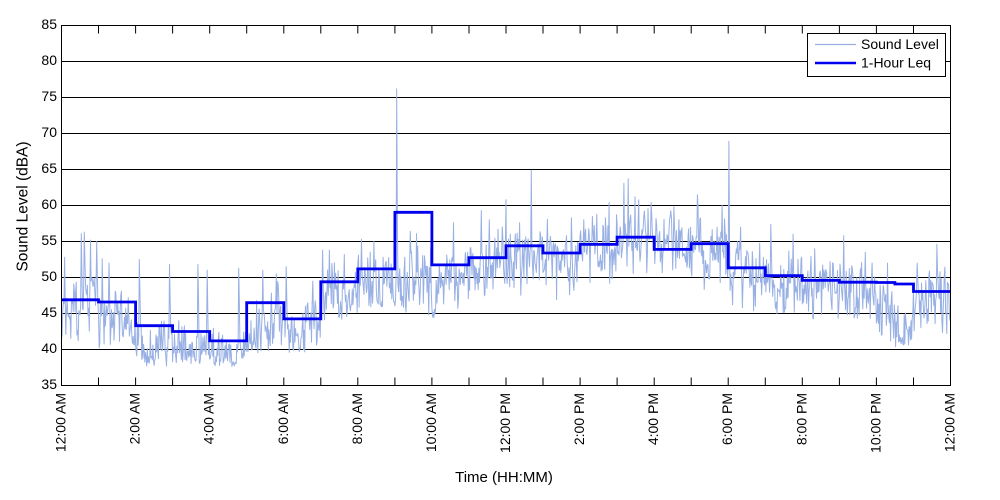 Image resolution: width=1000 pixels, height=500 pixels. What do you see at coordinates (357, 418) in the screenshot?
I see `svg-text: 8:00 AM` at bounding box center [357, 418].